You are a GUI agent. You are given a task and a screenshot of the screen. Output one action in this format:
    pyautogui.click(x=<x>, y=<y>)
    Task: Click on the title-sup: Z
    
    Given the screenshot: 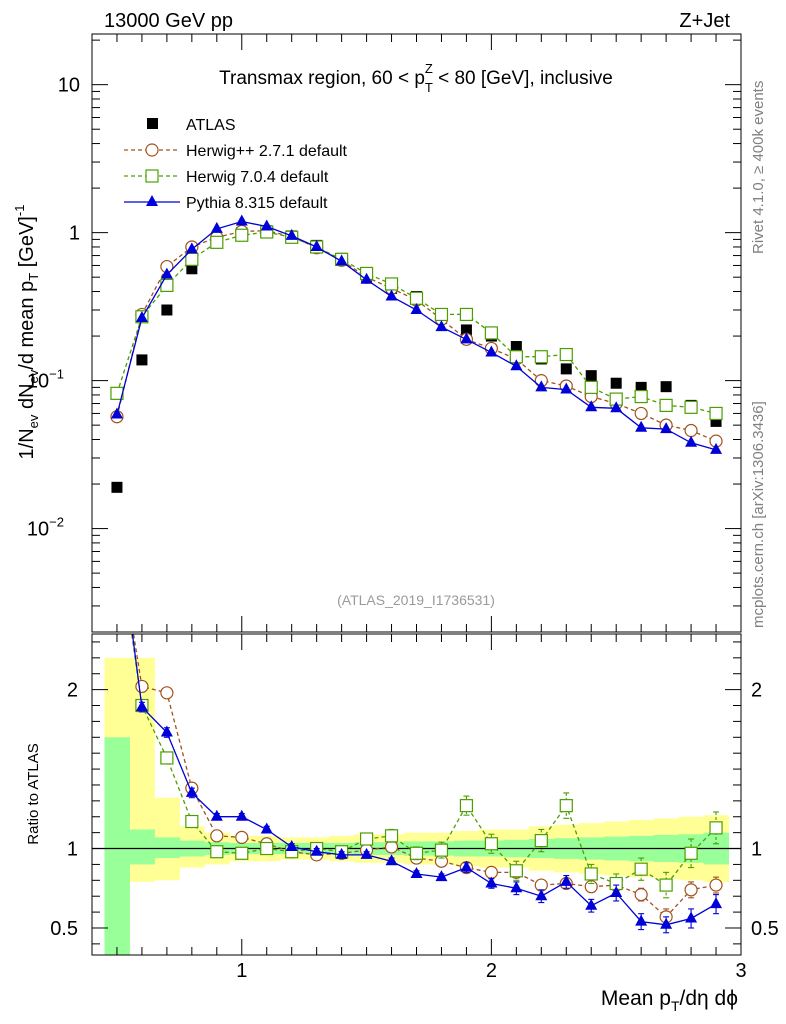 What is the action you would take?
    pyautogui.click(x=429, y=68)
    